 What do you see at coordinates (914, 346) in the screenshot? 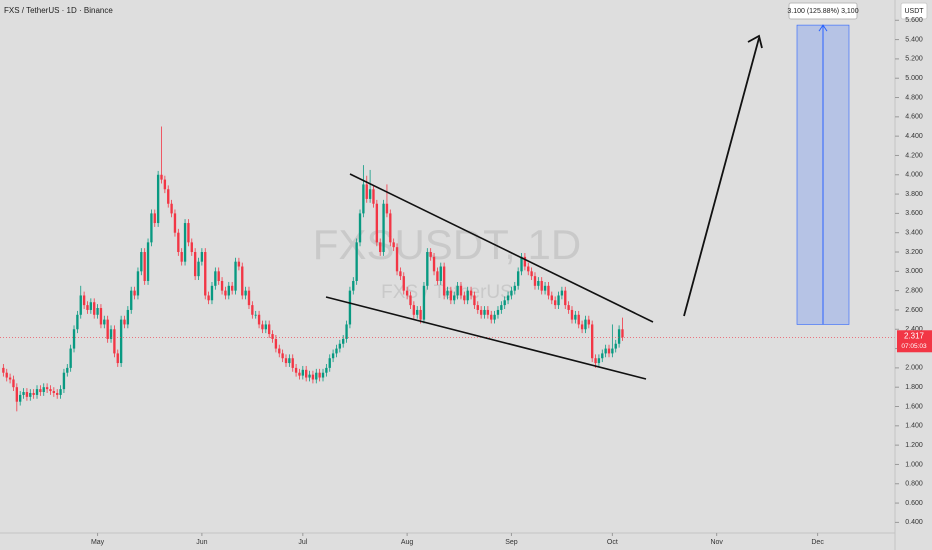
I see `countdown: 07:05:03` at bounding box center [914, 346].